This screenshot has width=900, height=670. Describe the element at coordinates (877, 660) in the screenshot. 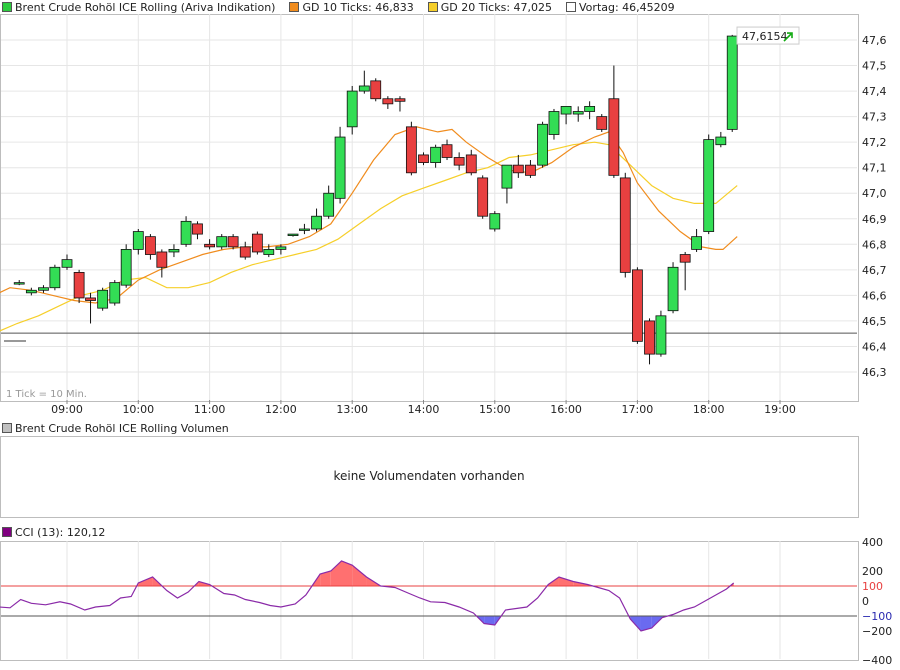

I see `cci-y-tick-label: −400` at that location.